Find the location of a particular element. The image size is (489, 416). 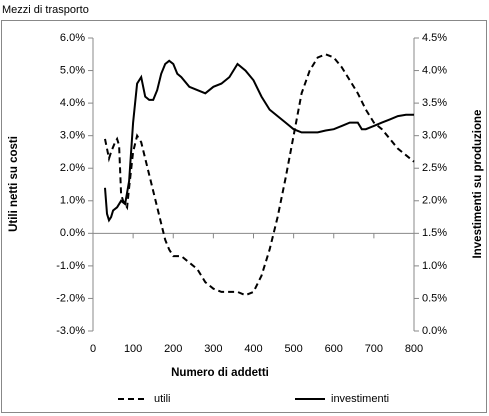

y2-tick-label: 1.5% is located at coordinates (434, 233).